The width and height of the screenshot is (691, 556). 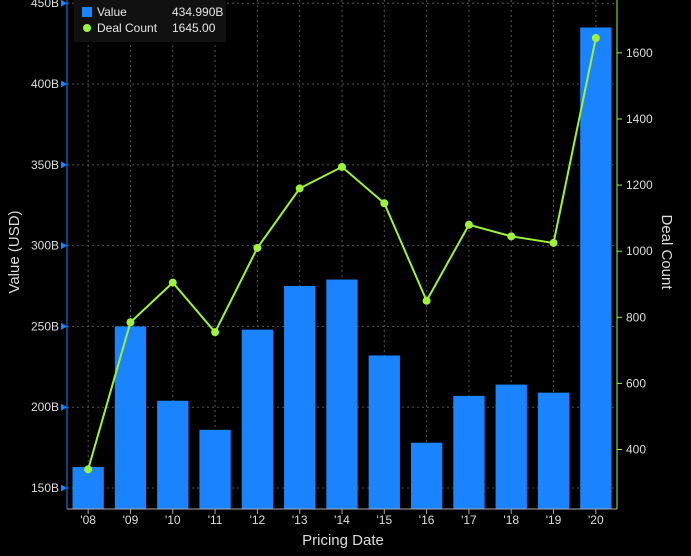 I want to click on x-tick-label: '15, so click(x=384, y=520).